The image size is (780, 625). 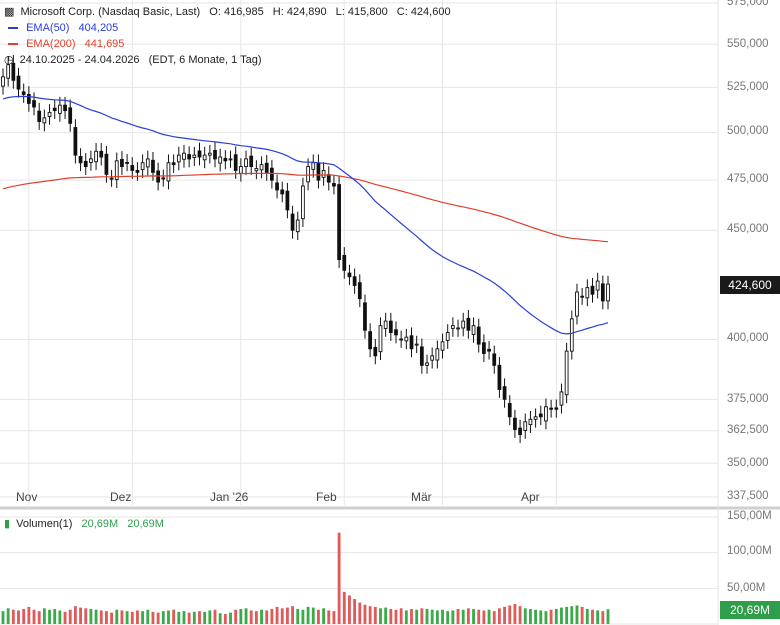 I want to click on volume-tick: 100,00M, so click(x=749, y=551).